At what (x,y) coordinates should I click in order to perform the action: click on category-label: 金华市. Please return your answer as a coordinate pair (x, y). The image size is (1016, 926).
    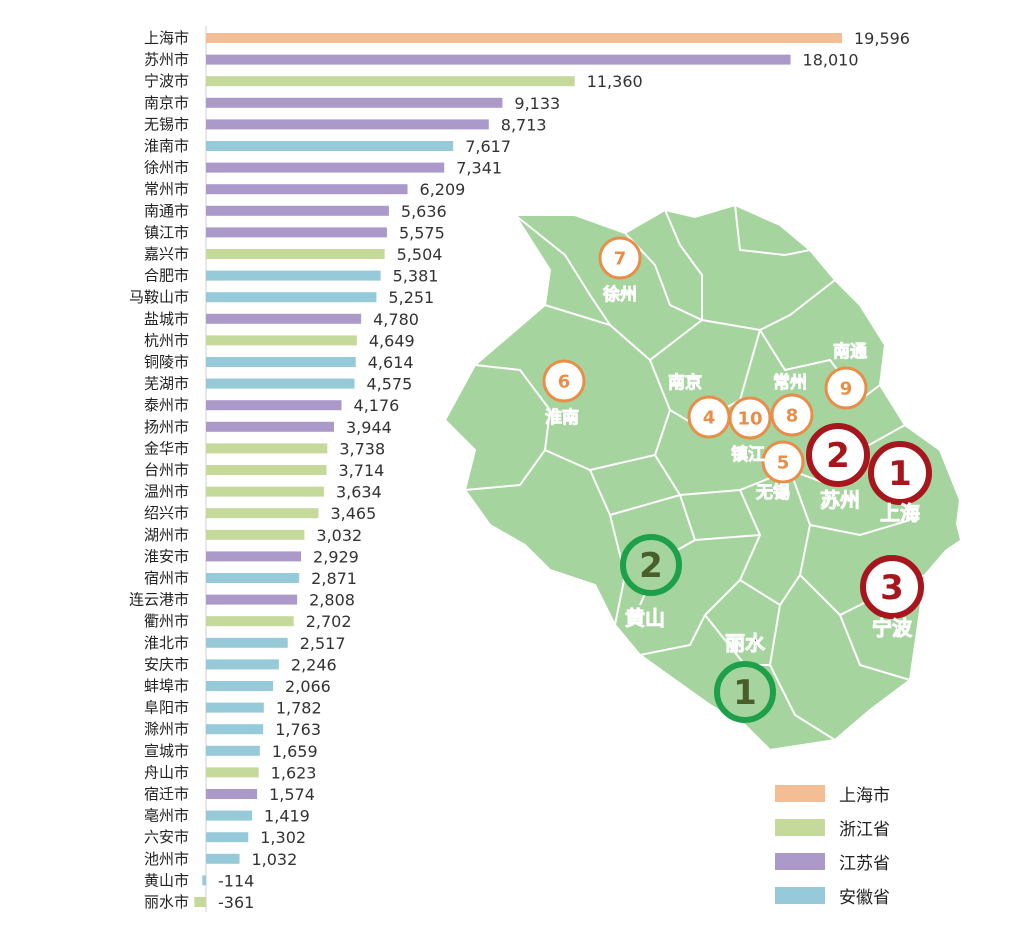
    Looking at the image, I should click on (166, 448).